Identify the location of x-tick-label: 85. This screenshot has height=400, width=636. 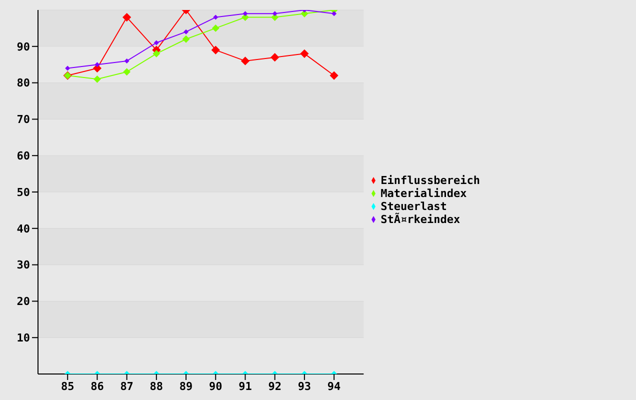
(67, 386).